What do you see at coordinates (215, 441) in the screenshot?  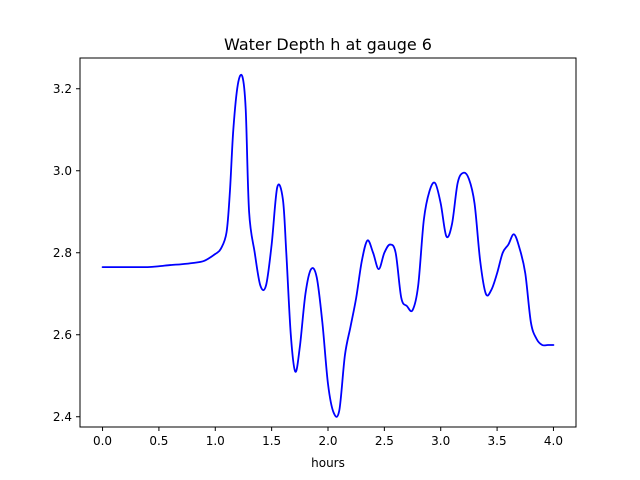 I see `x-tick-label: 1.0` at bounding box center [215, 441].